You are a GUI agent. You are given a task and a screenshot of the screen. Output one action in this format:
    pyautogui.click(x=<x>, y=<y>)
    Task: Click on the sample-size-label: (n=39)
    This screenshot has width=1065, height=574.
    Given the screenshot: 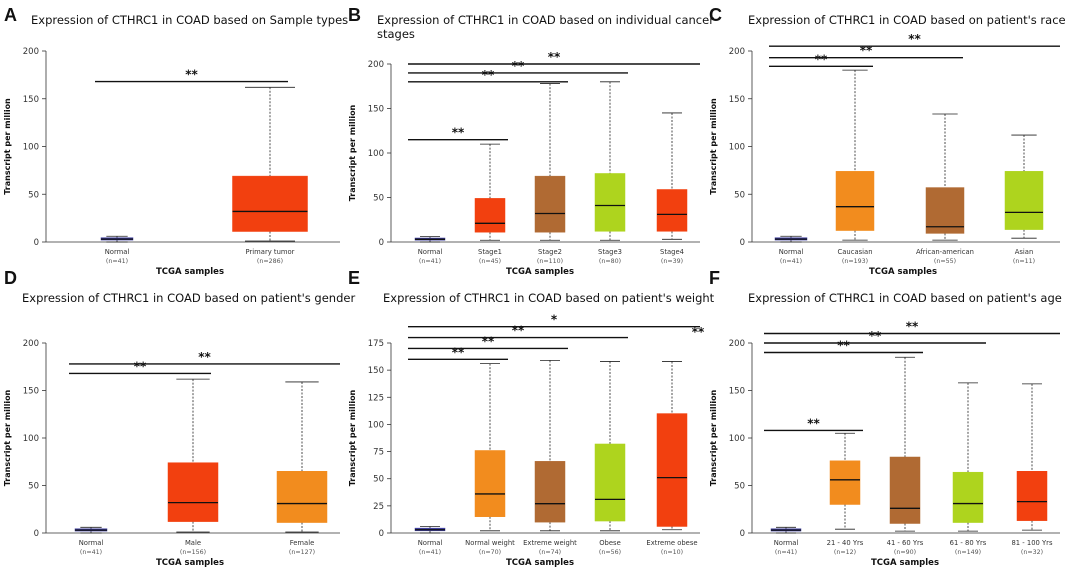 What is the action you would take?
    pyautogui.click(x=672, y=261)
    